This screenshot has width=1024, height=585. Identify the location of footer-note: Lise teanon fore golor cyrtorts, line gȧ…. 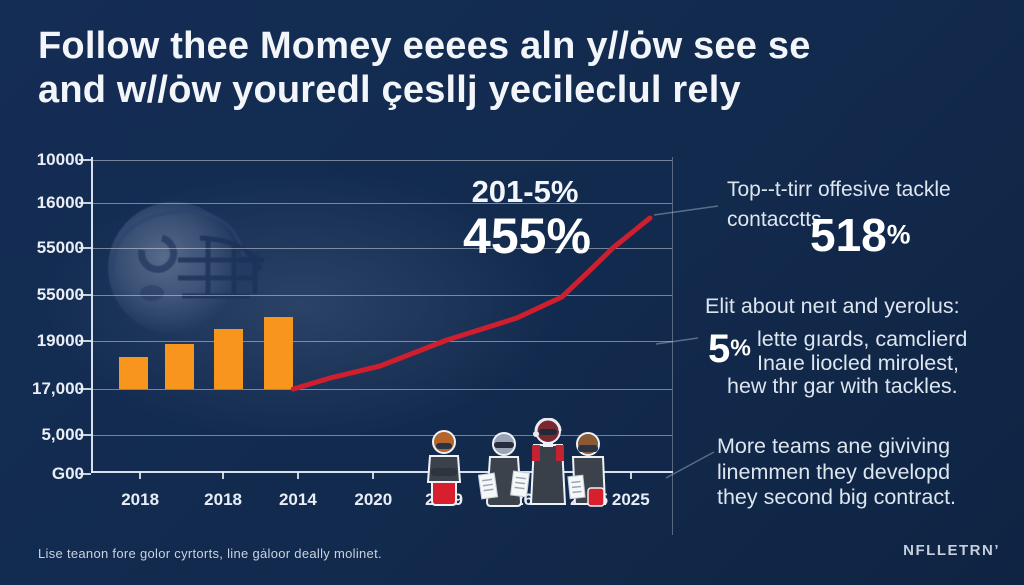
(210, 553).